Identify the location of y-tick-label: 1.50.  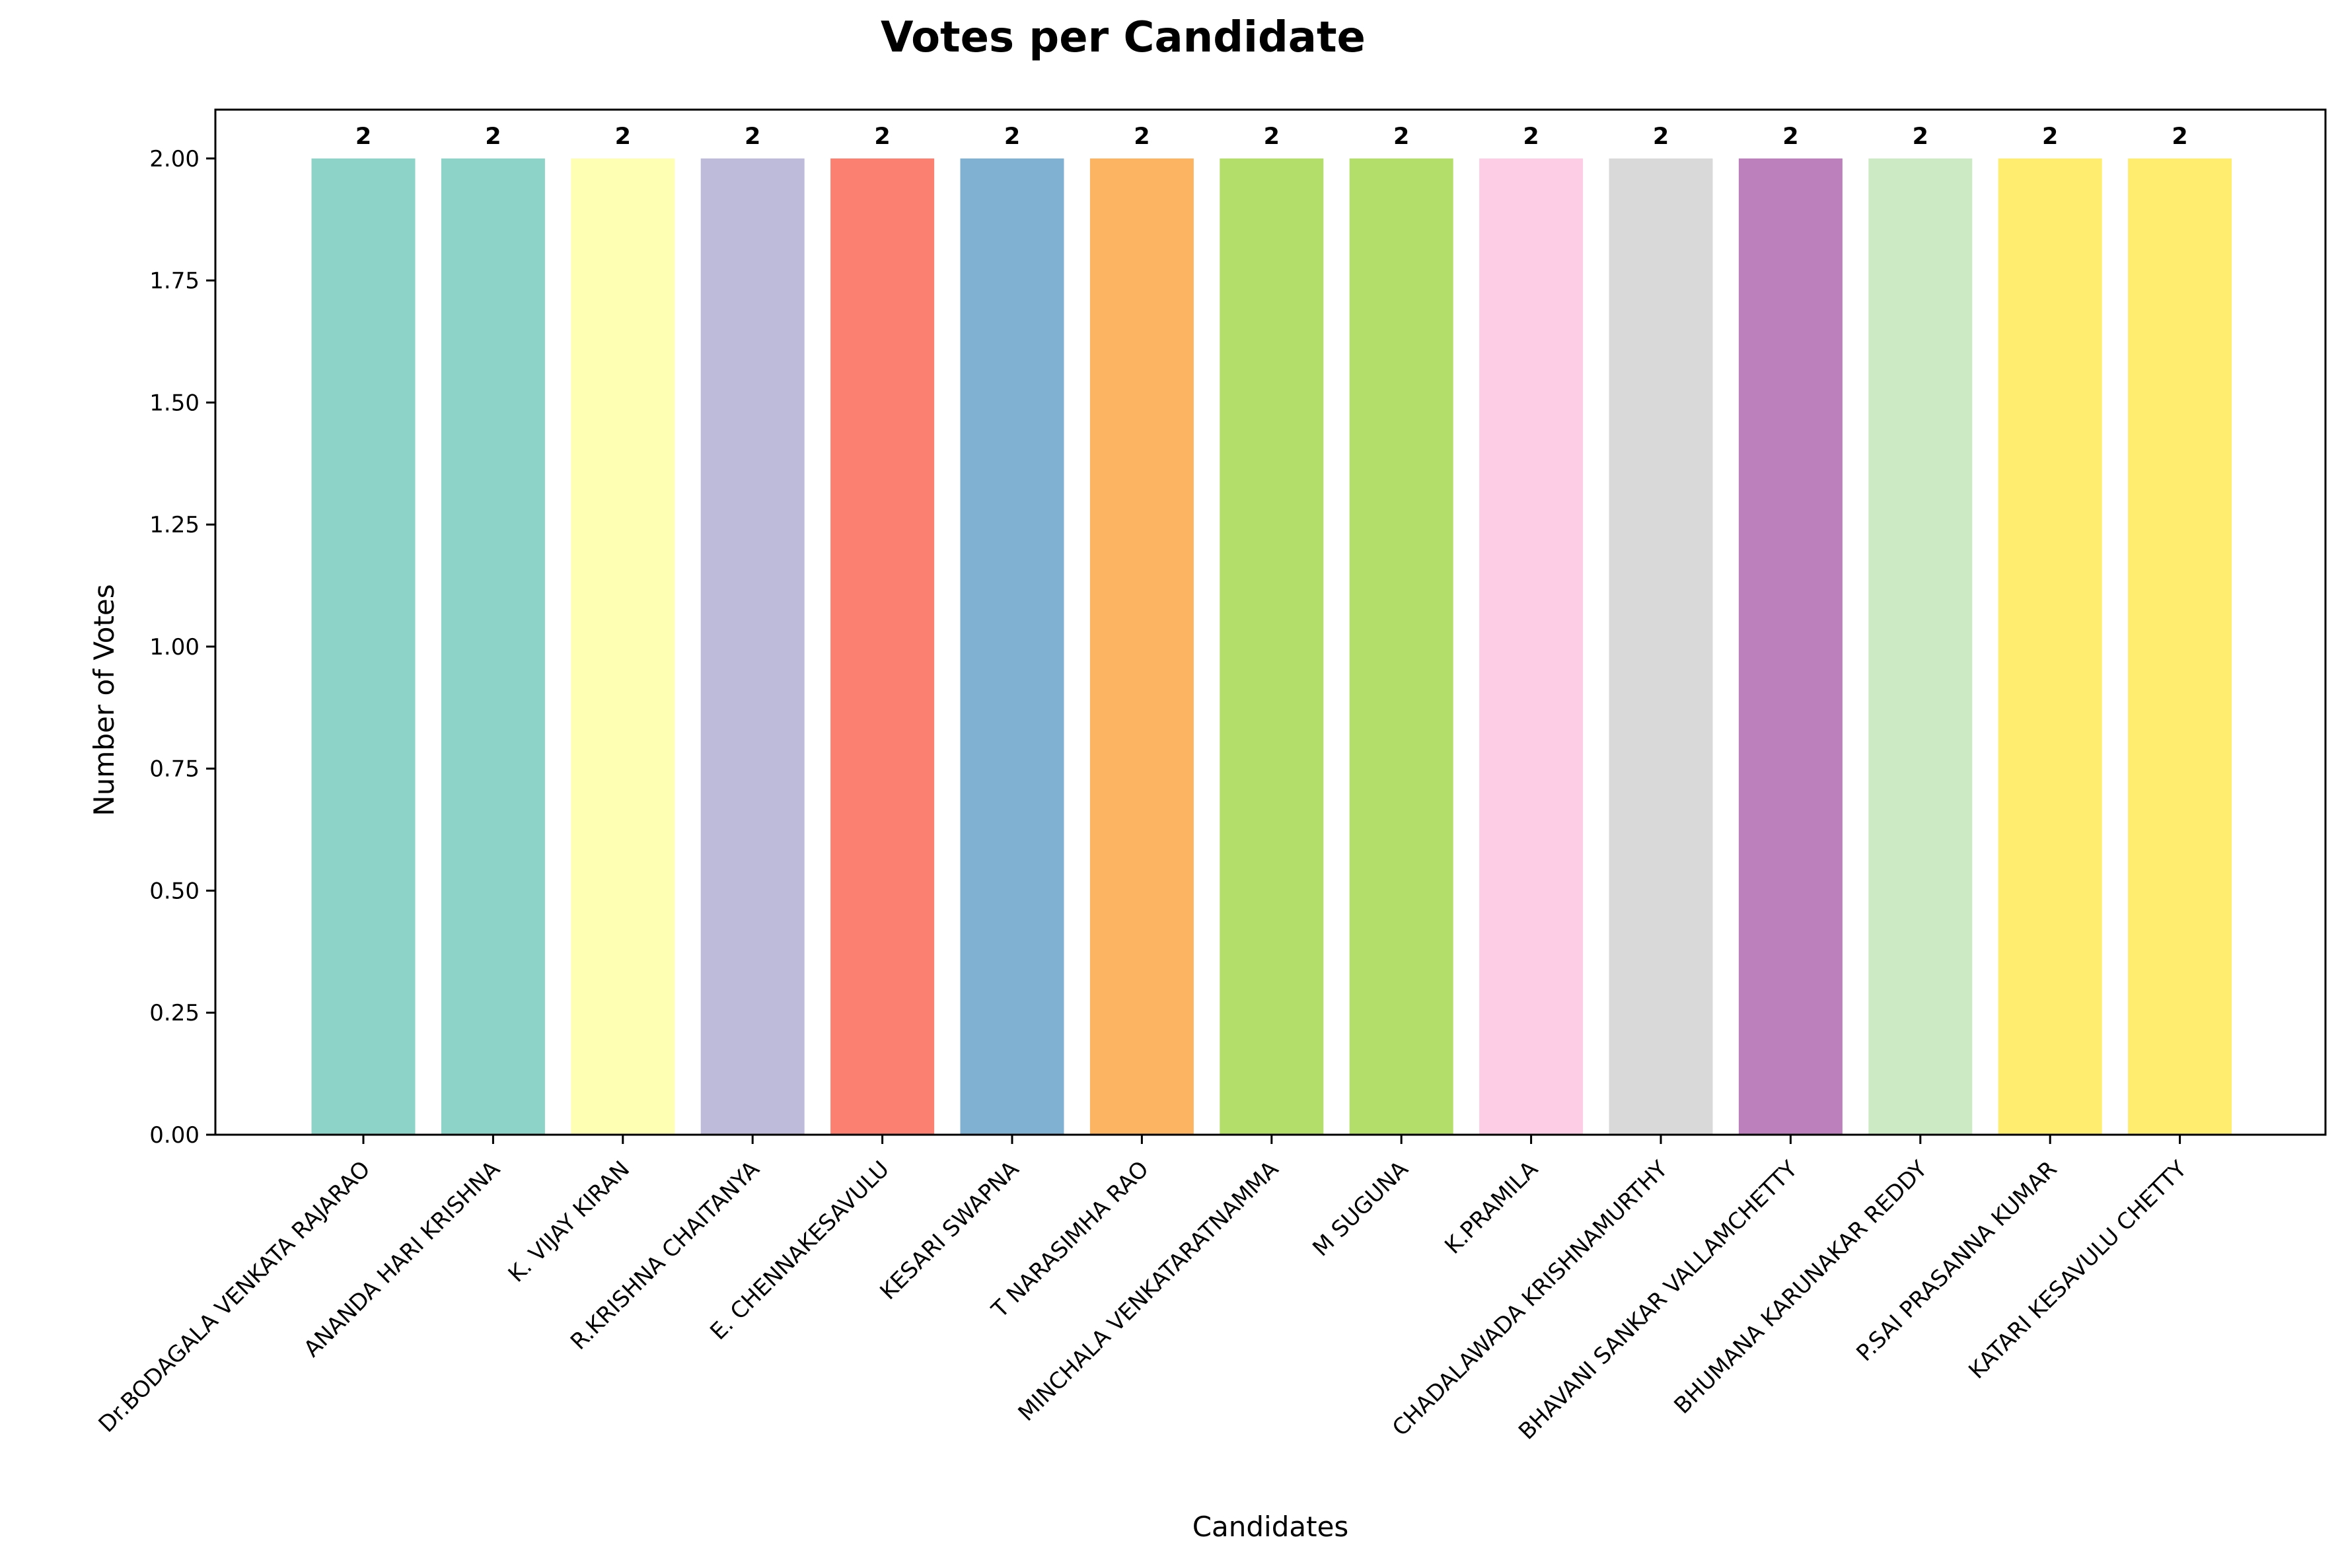
(174, 403).